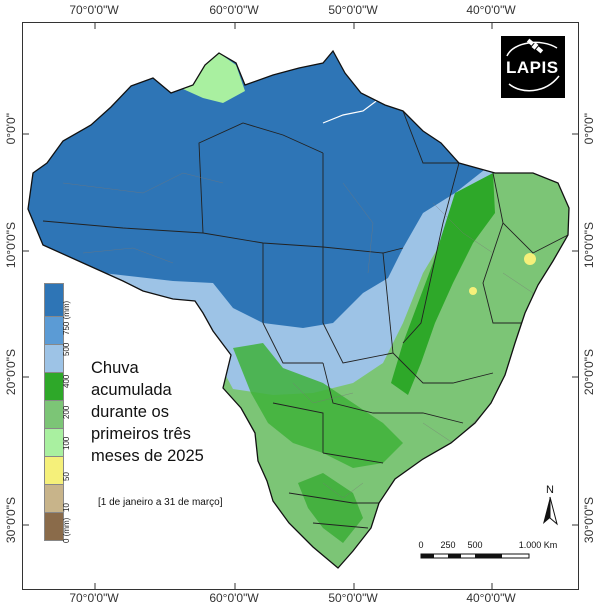  Describe the element at coordinates (11, 520) in the screenshot. I see `lat-tick-left-30s: 30°0'0"S` at that location.